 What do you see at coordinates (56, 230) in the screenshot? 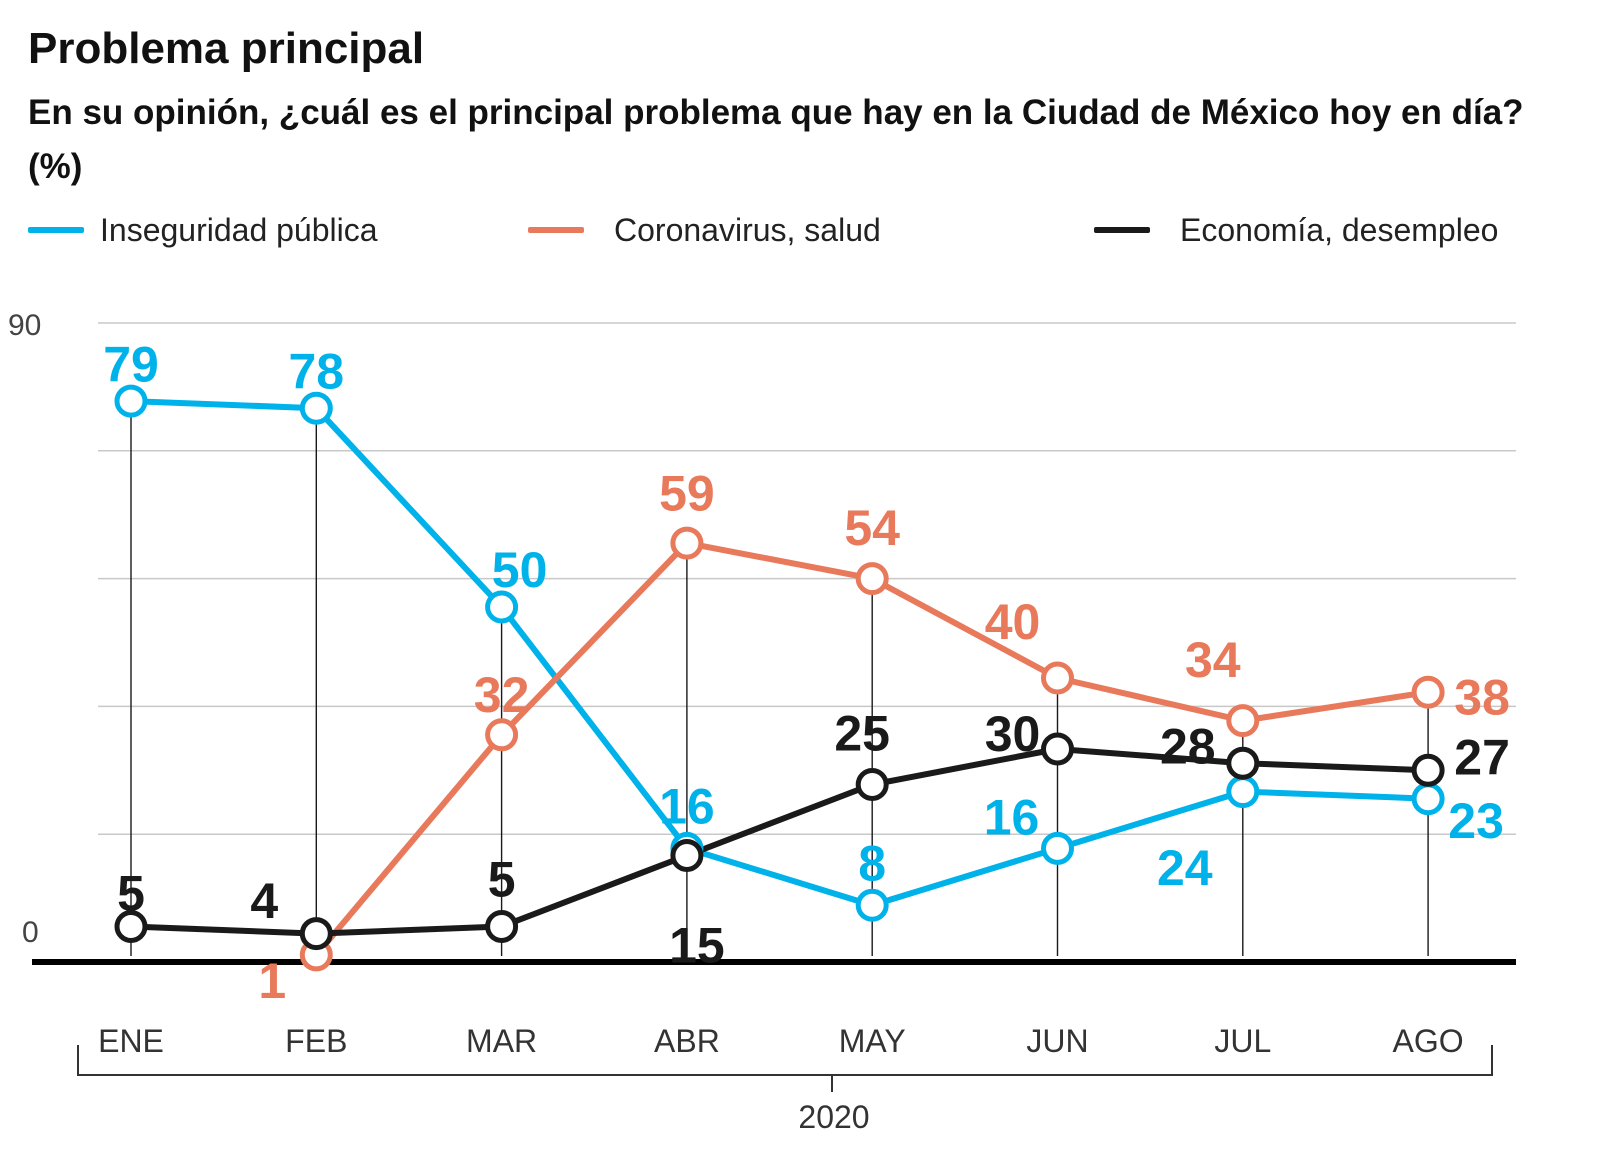
I see `legend-swatch-inseguridad` at bounding box center [56, 230].